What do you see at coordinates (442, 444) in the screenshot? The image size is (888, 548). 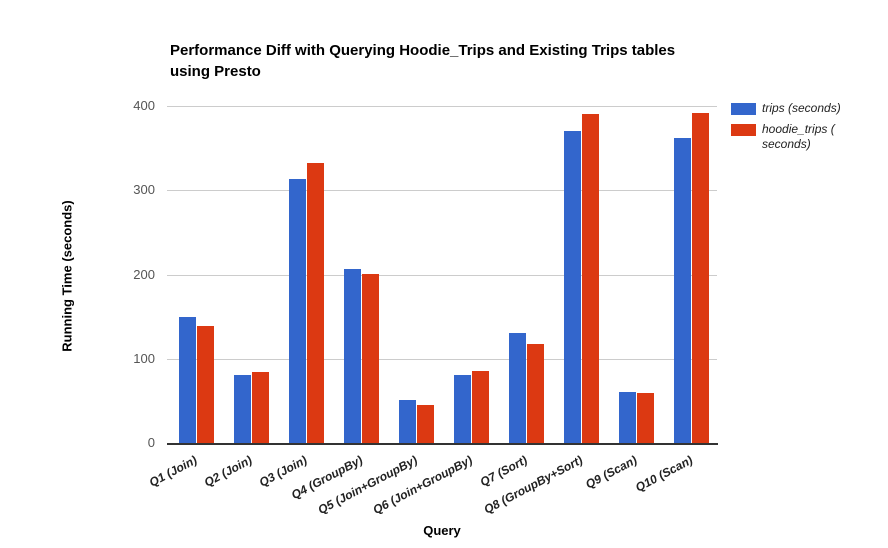 I see `x-axis-line` at bounding box center [442, 444].